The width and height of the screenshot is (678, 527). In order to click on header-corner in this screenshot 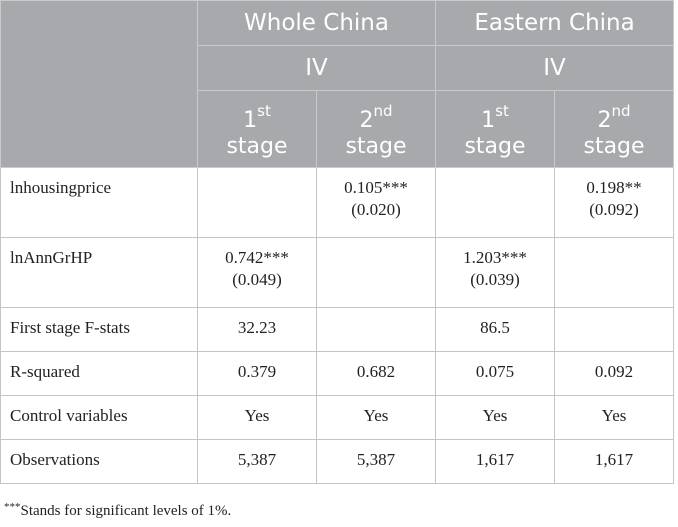, I will do `click(99, 84)`.